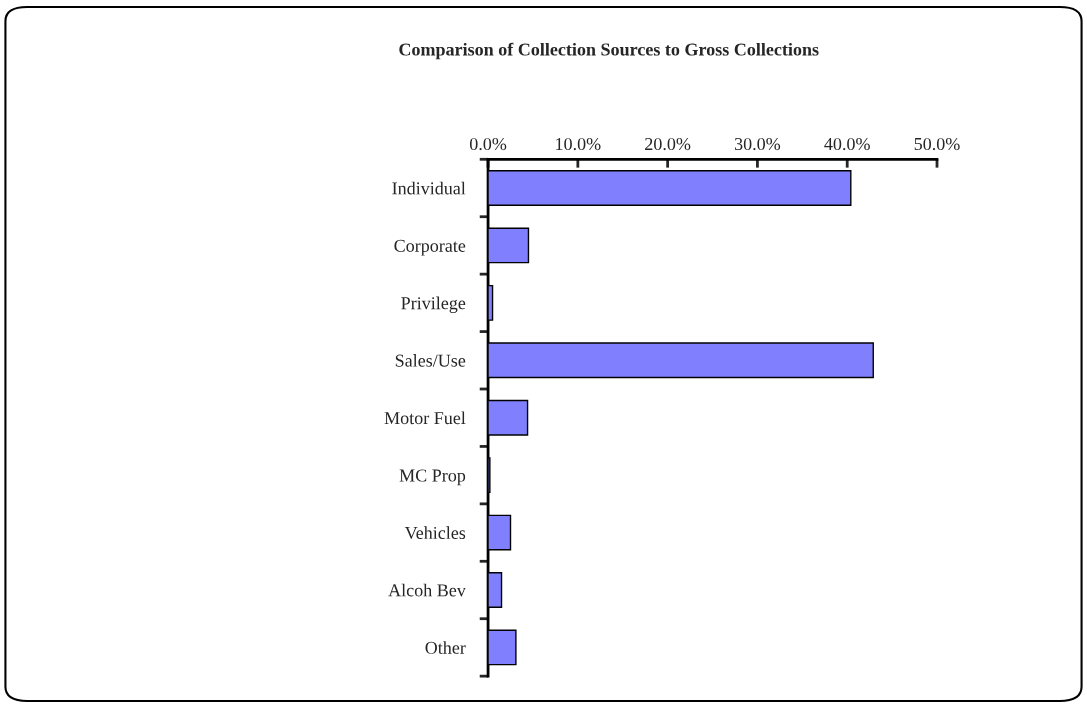  I want to click on y-tick-label: MC Prop, so click(432, 477).